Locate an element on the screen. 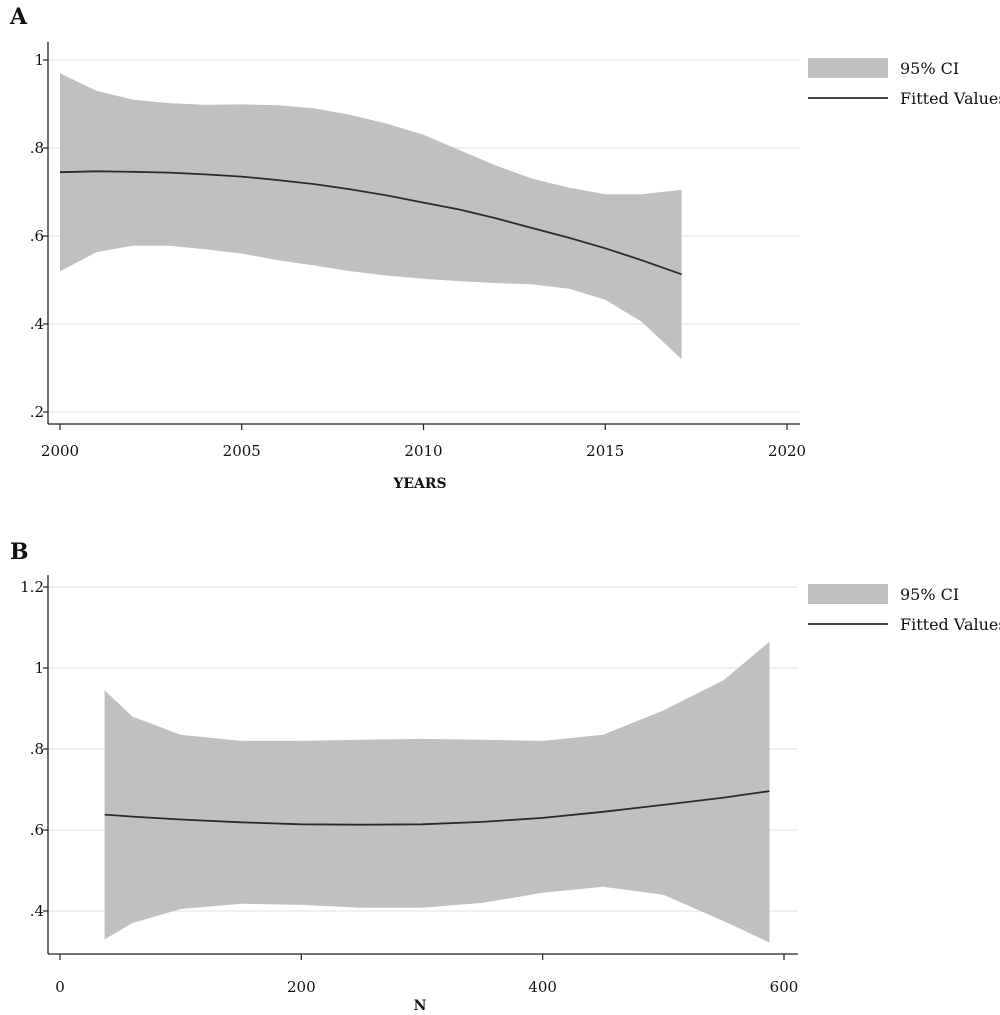 This screenshot has width=1000, height=1015. panel-a-xtick-label-1: 2005 is located at coordinates (242, 451).